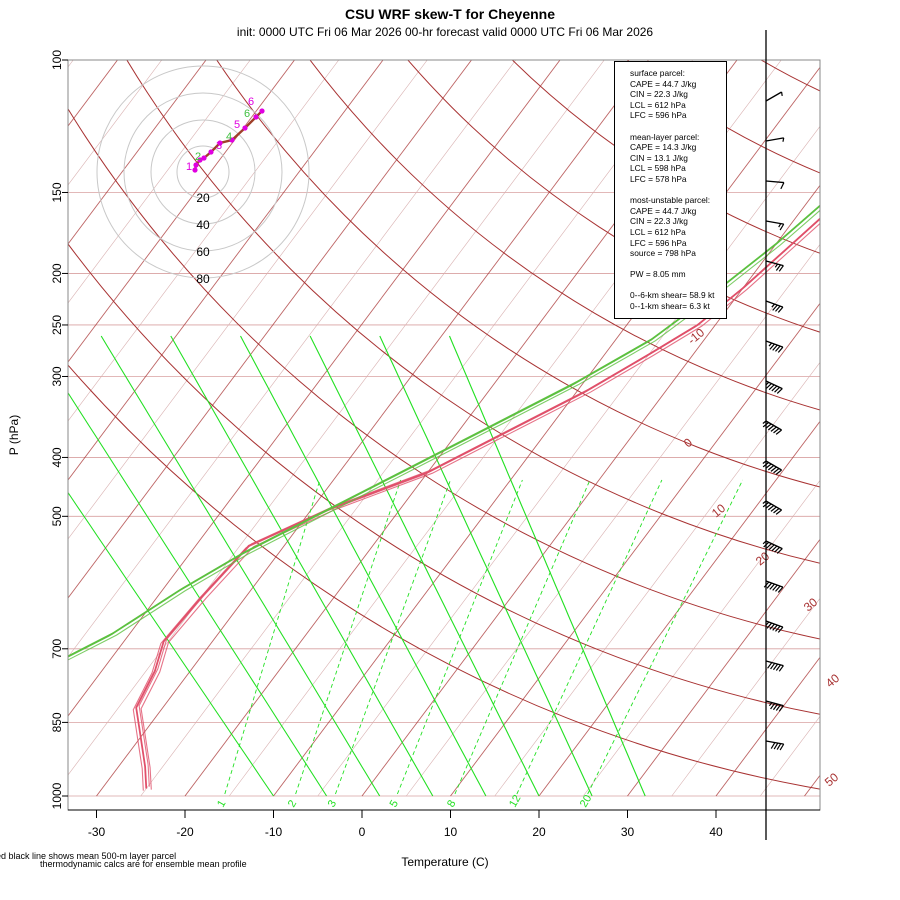  I want to click on mixing-ratio-label: 3, so click(332, 803).